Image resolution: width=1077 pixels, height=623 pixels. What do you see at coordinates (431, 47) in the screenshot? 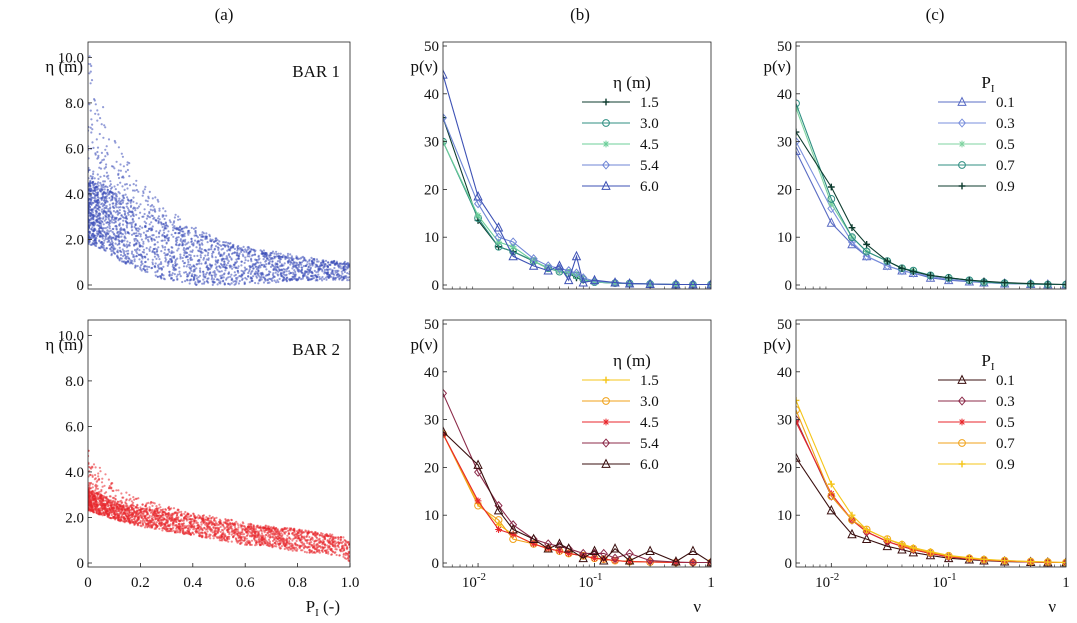
I see `b1-ytick-label: 50` at bounding box center [431, 47].